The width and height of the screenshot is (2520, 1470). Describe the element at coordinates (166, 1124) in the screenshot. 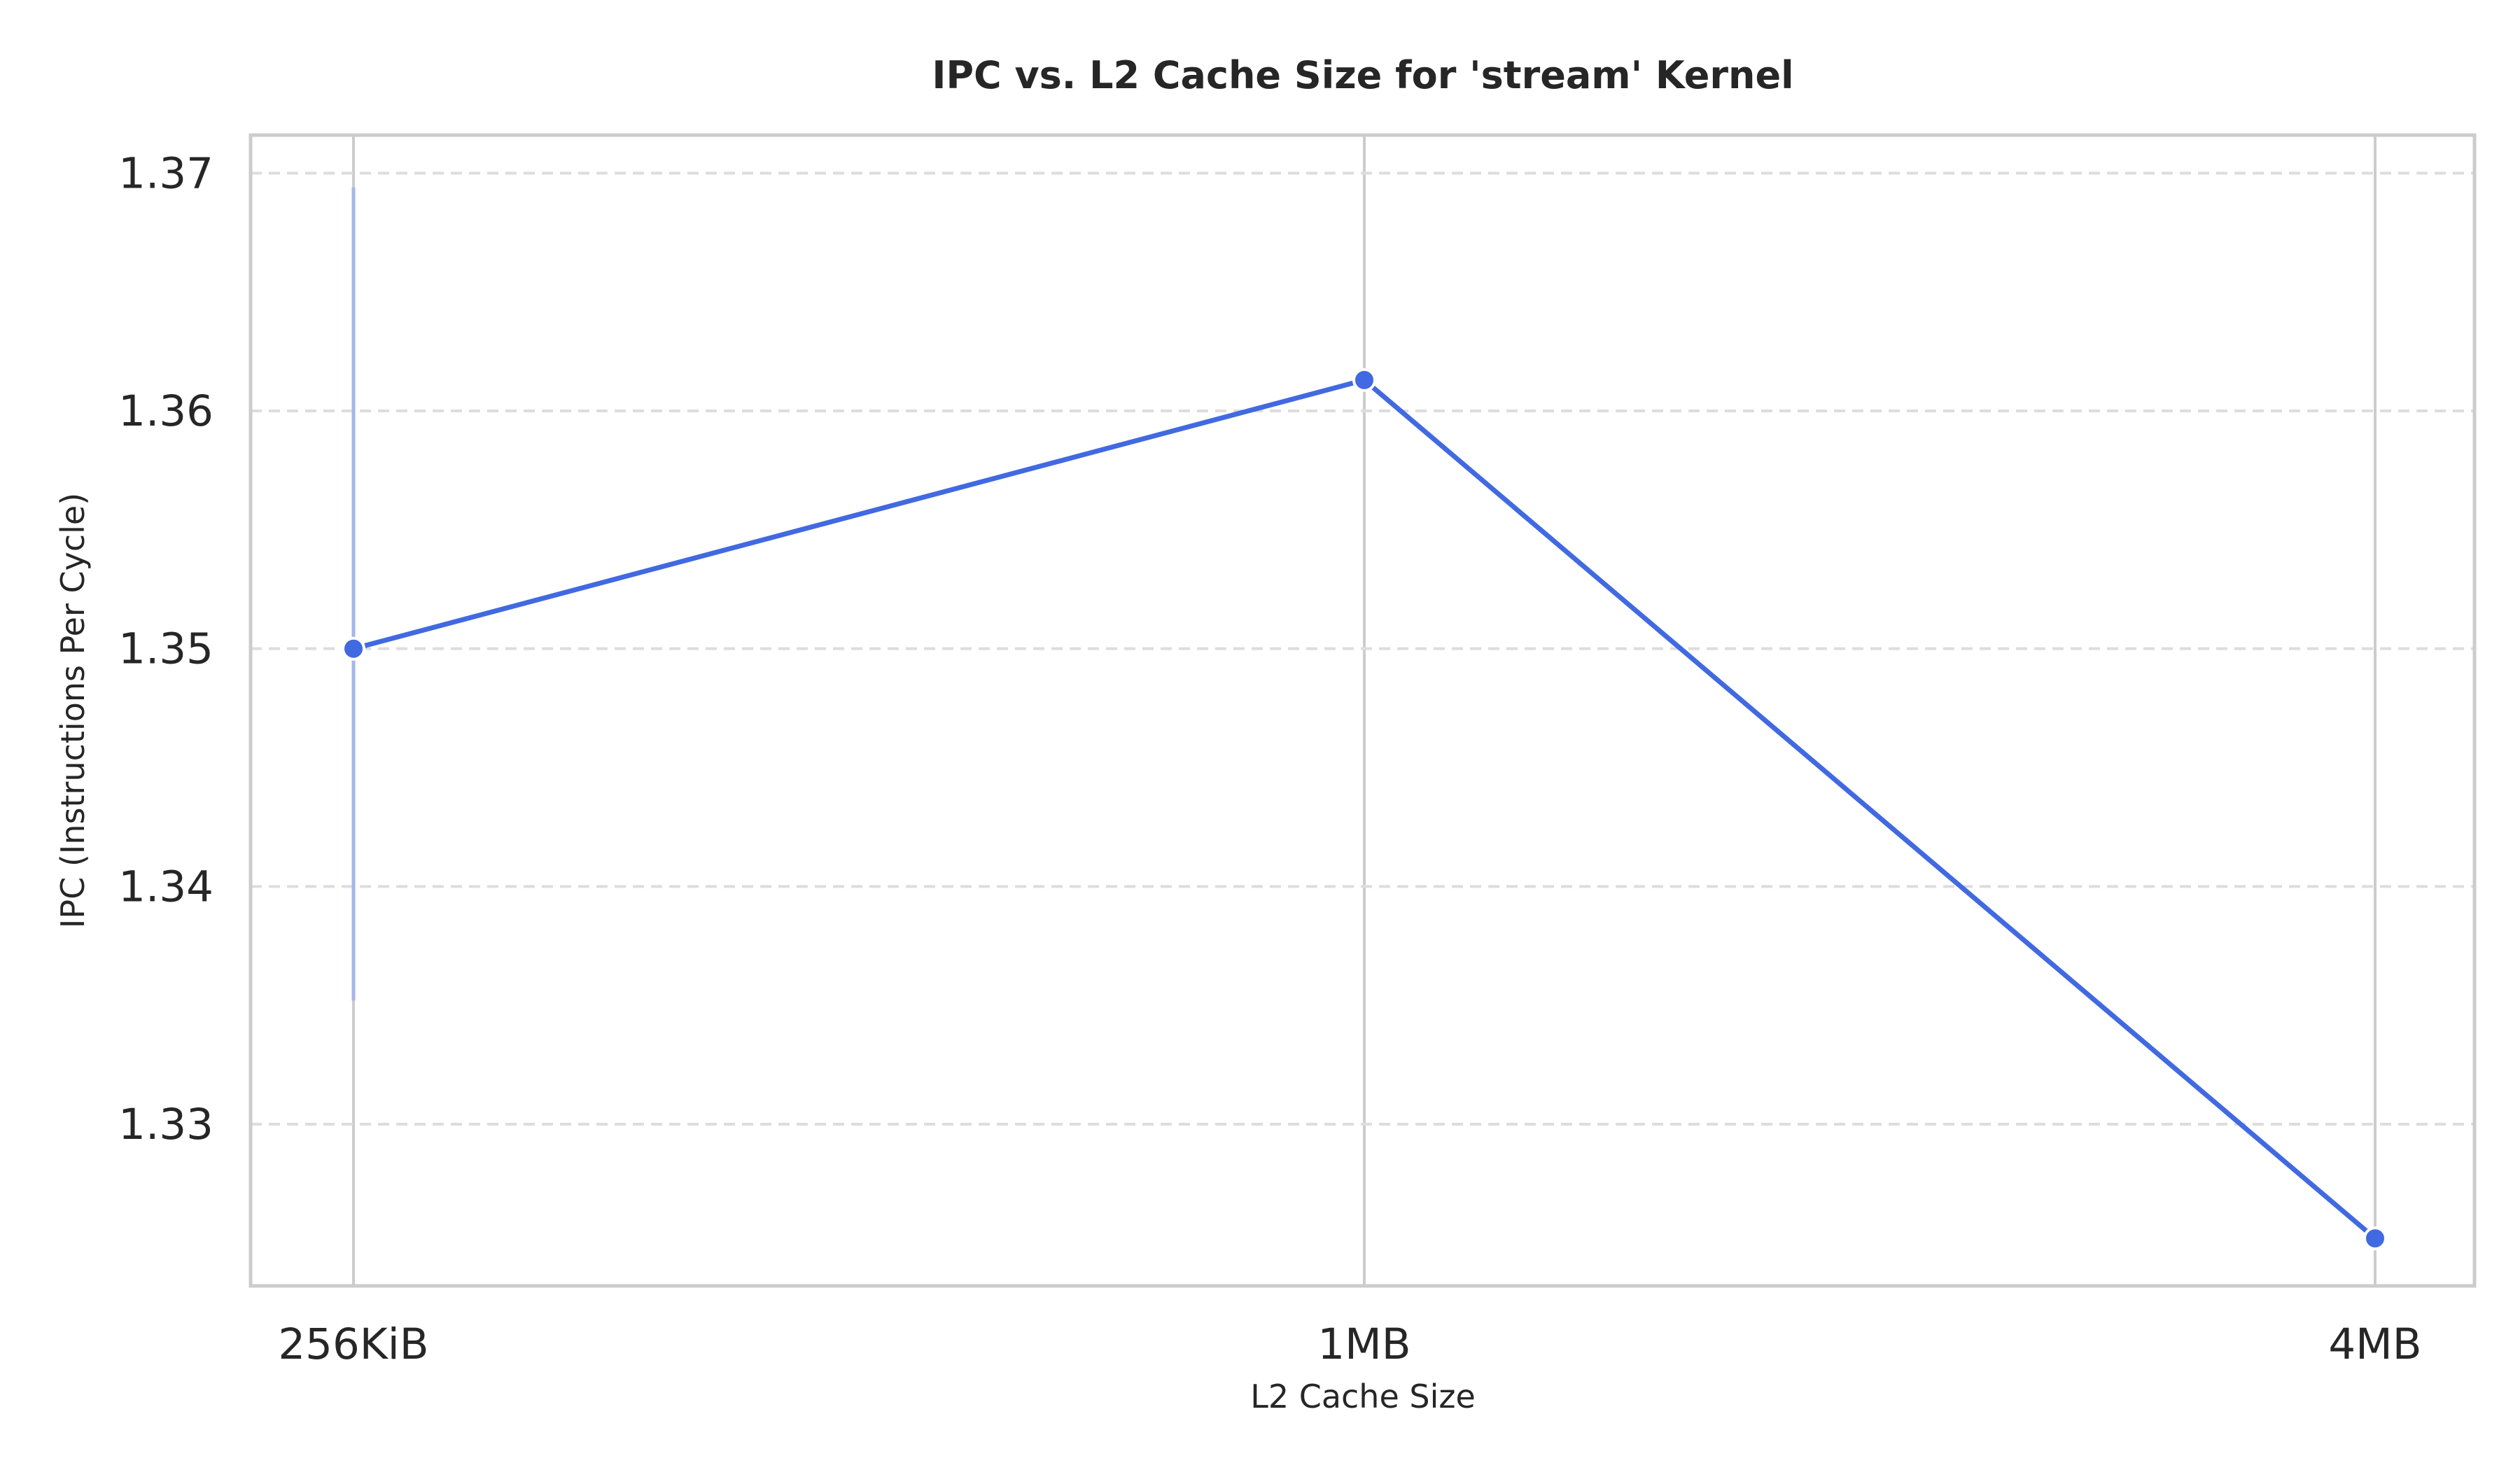

I see `y-tick-label: 1.33` at that location.